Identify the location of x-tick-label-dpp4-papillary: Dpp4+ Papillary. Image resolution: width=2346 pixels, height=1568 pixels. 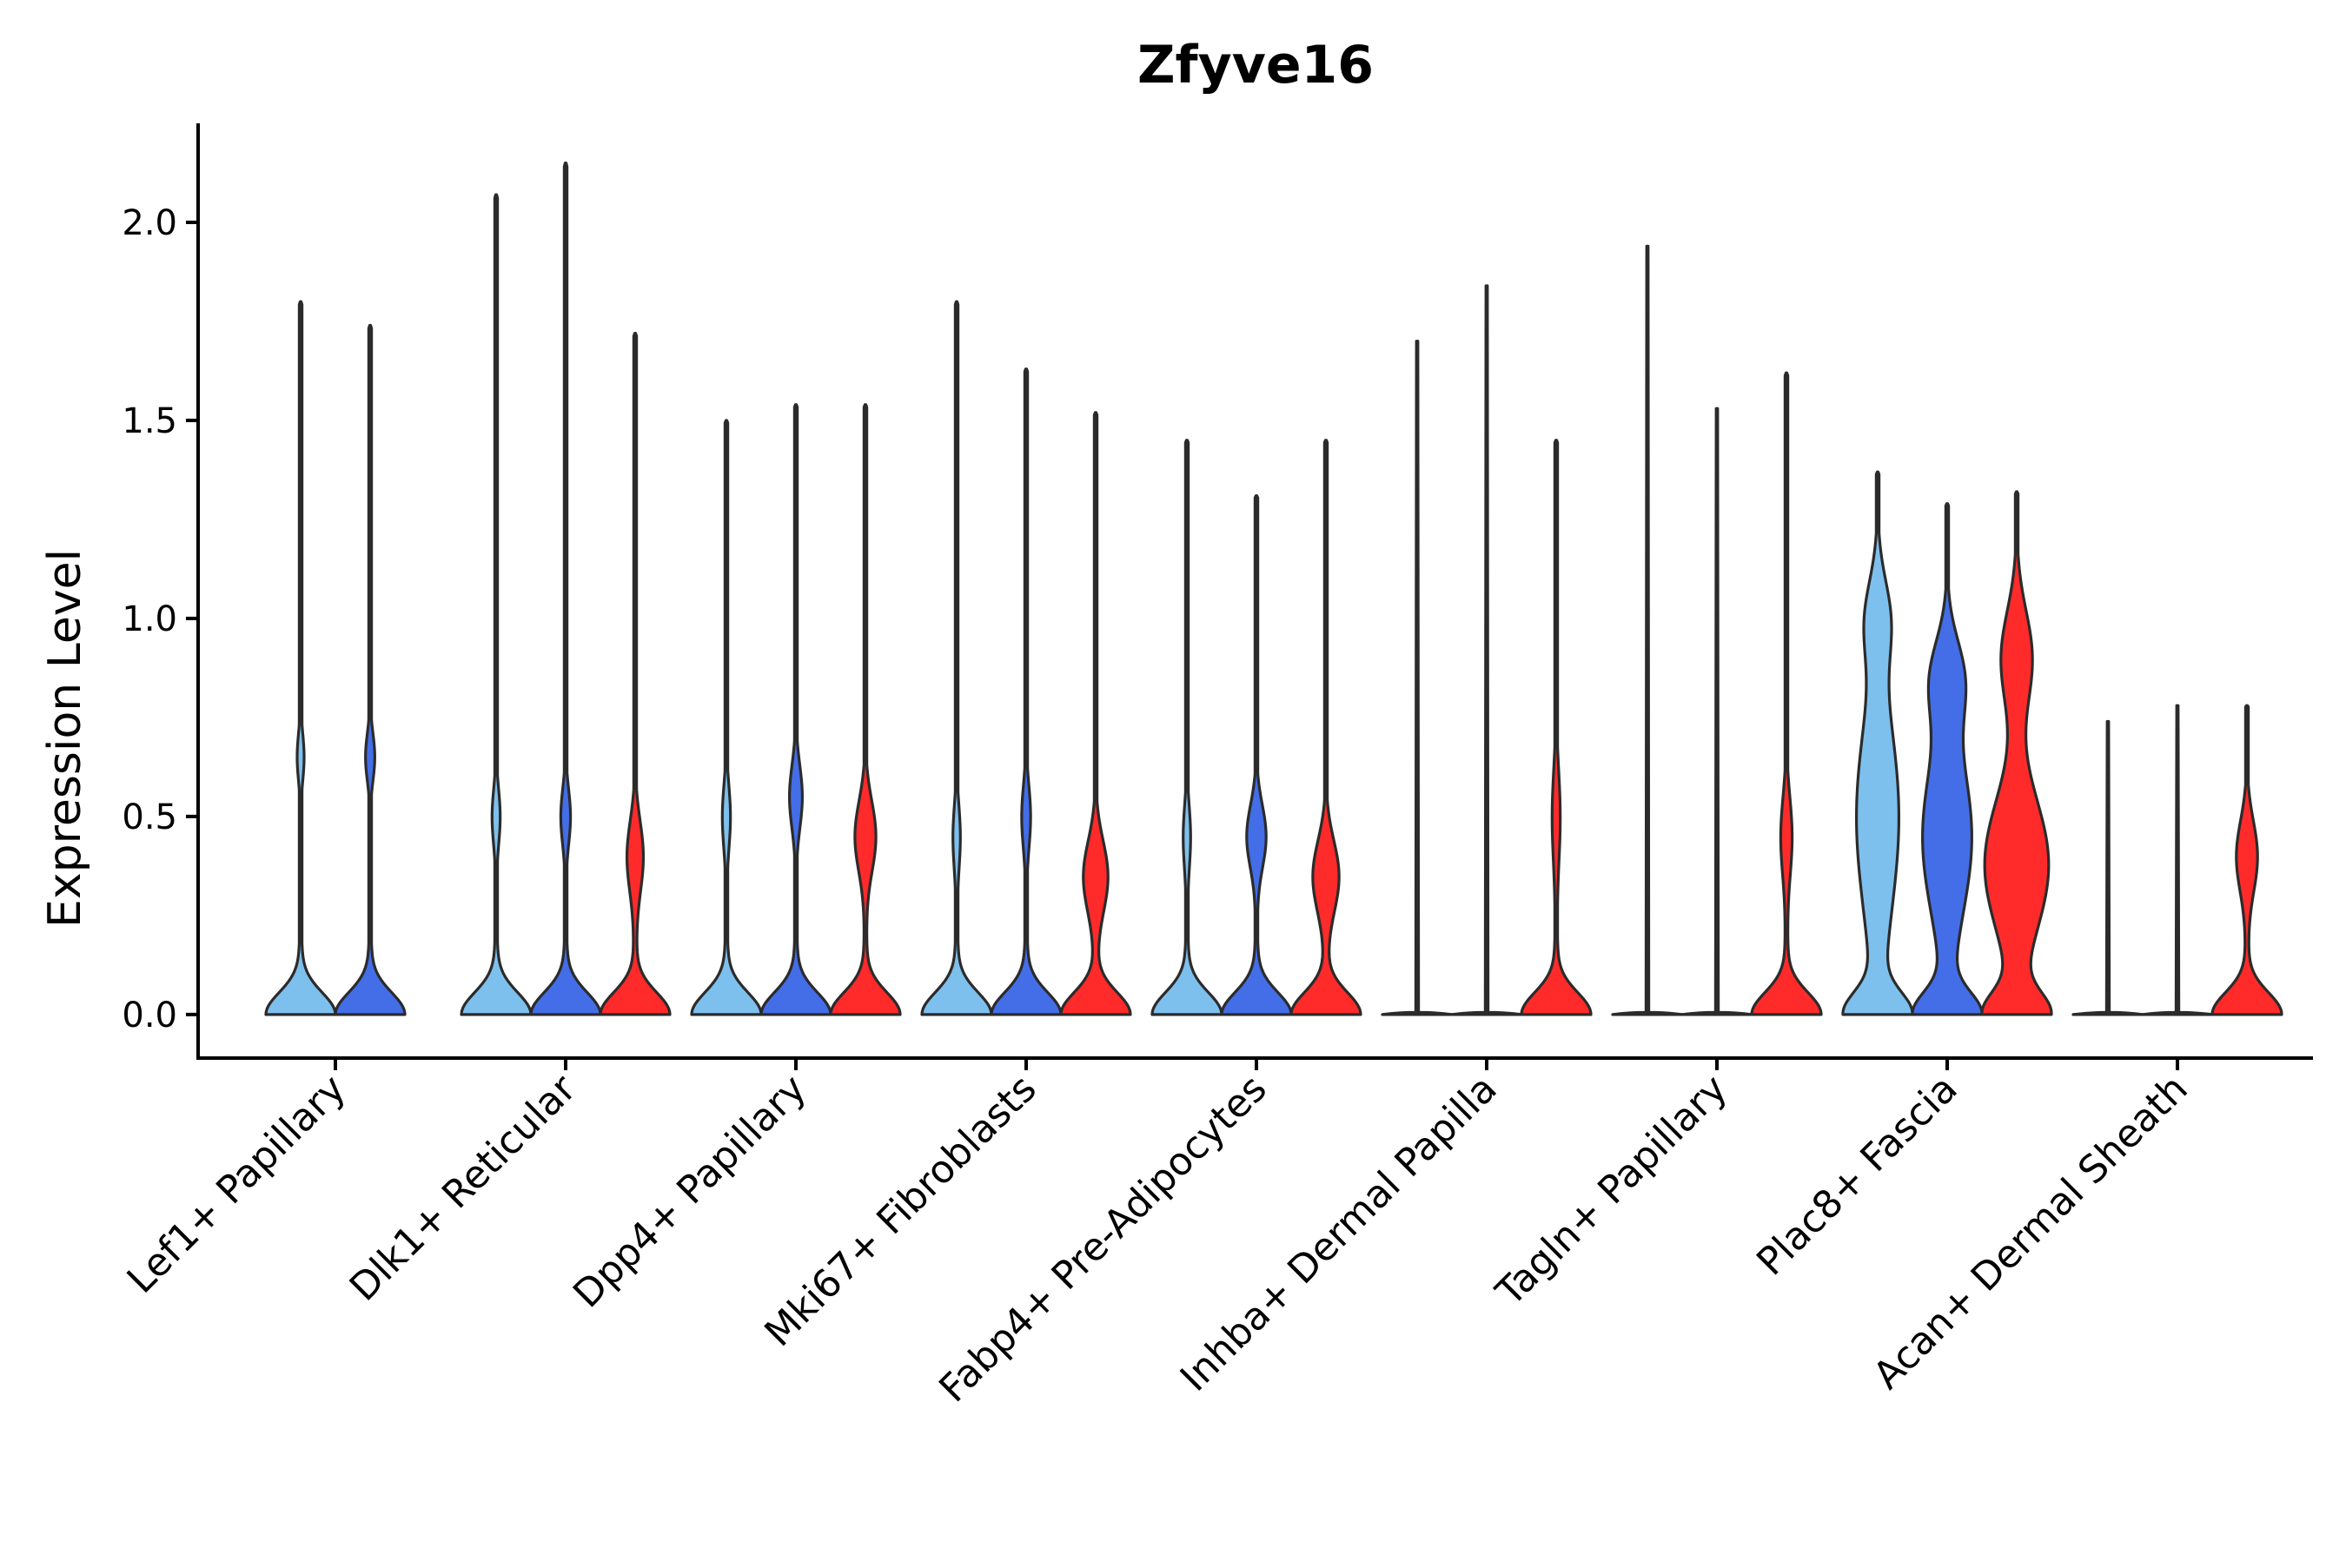
(690, 1192).